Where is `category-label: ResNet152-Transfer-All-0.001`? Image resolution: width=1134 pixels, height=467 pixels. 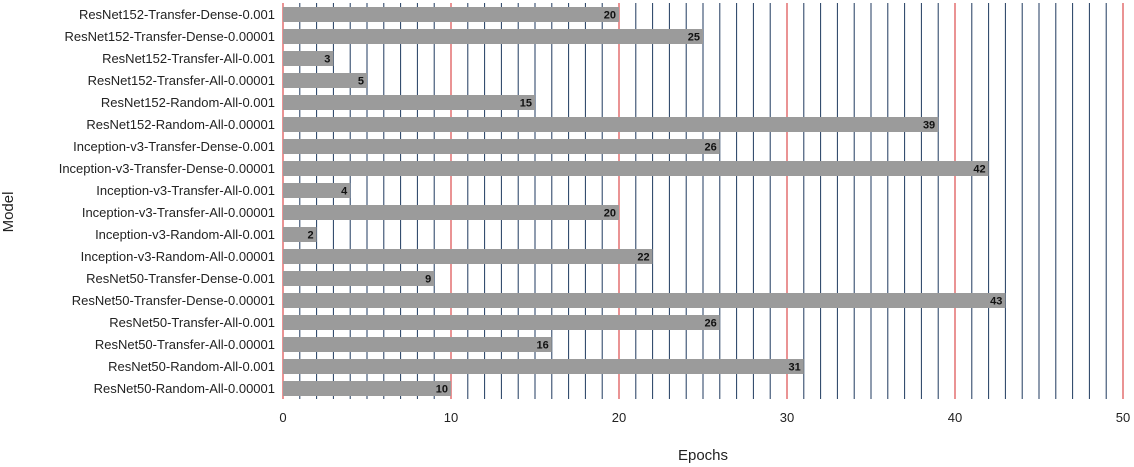
category-label: ResNet152-Transfer-All-0.001 is located at coordinates (188, 58).